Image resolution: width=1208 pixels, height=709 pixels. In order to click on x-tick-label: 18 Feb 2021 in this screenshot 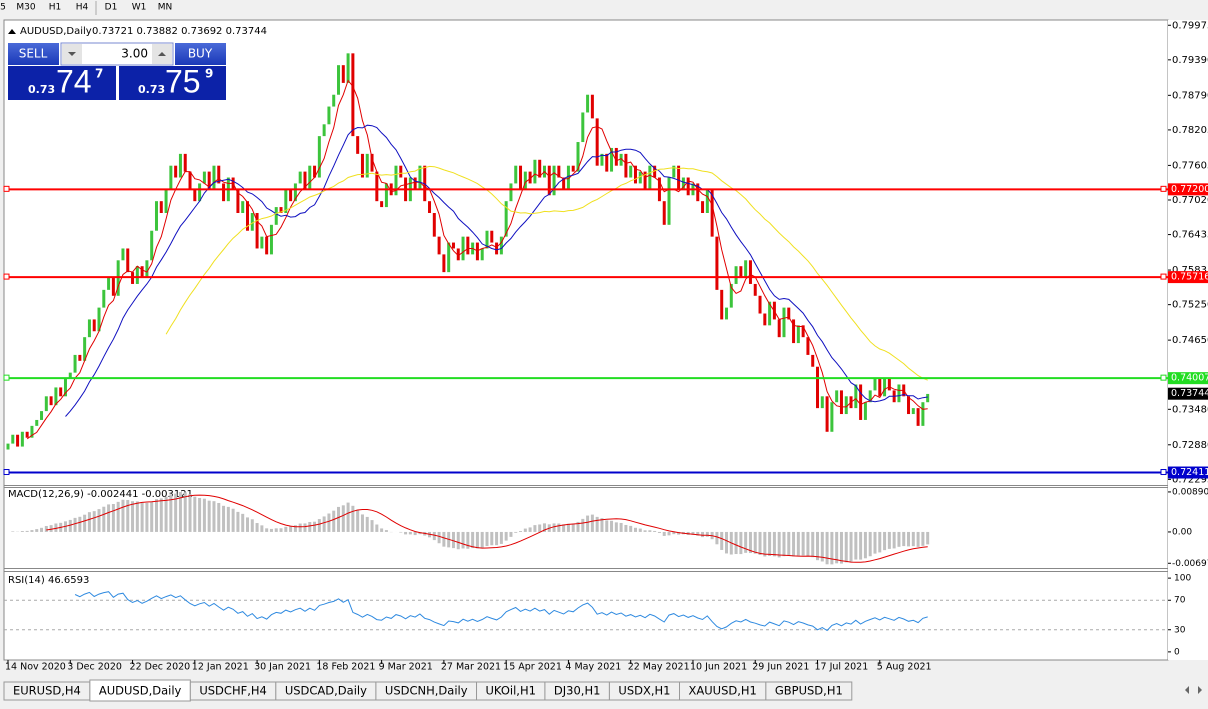, I will do `click(345, 667)`.